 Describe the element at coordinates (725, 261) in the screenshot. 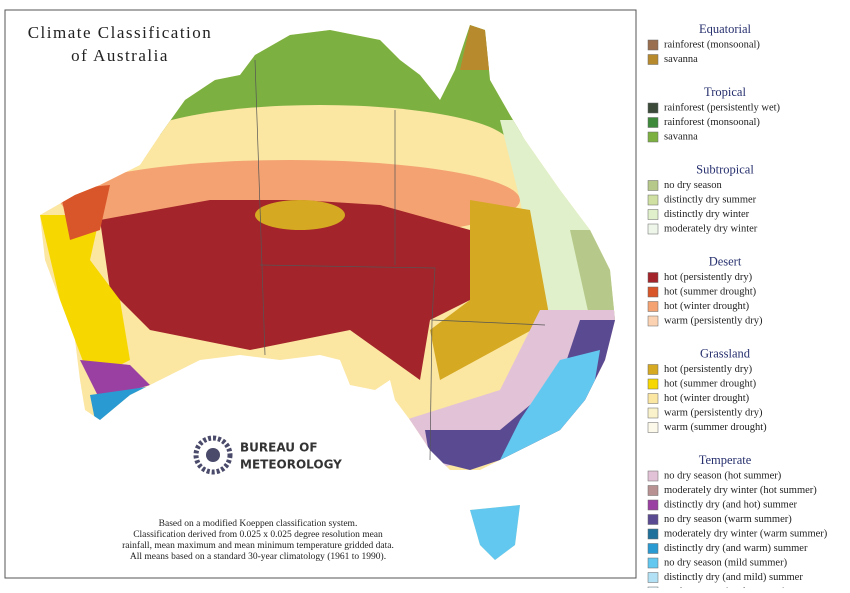

I see `legend-heading: Desert` at that location.